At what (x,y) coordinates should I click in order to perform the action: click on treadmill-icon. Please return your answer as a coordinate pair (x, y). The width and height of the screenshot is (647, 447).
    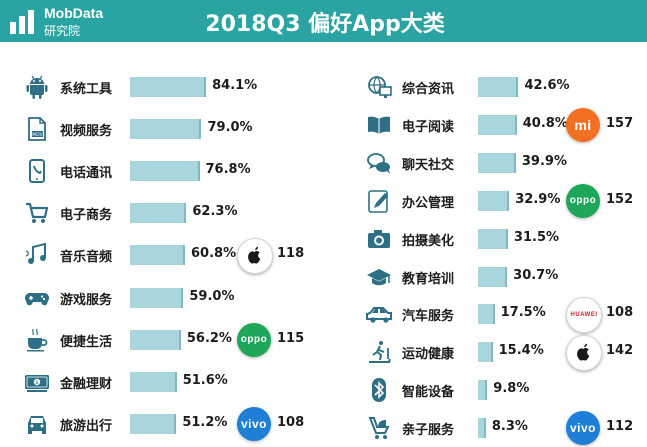
    Looking at the image, I should click on (380, 352).